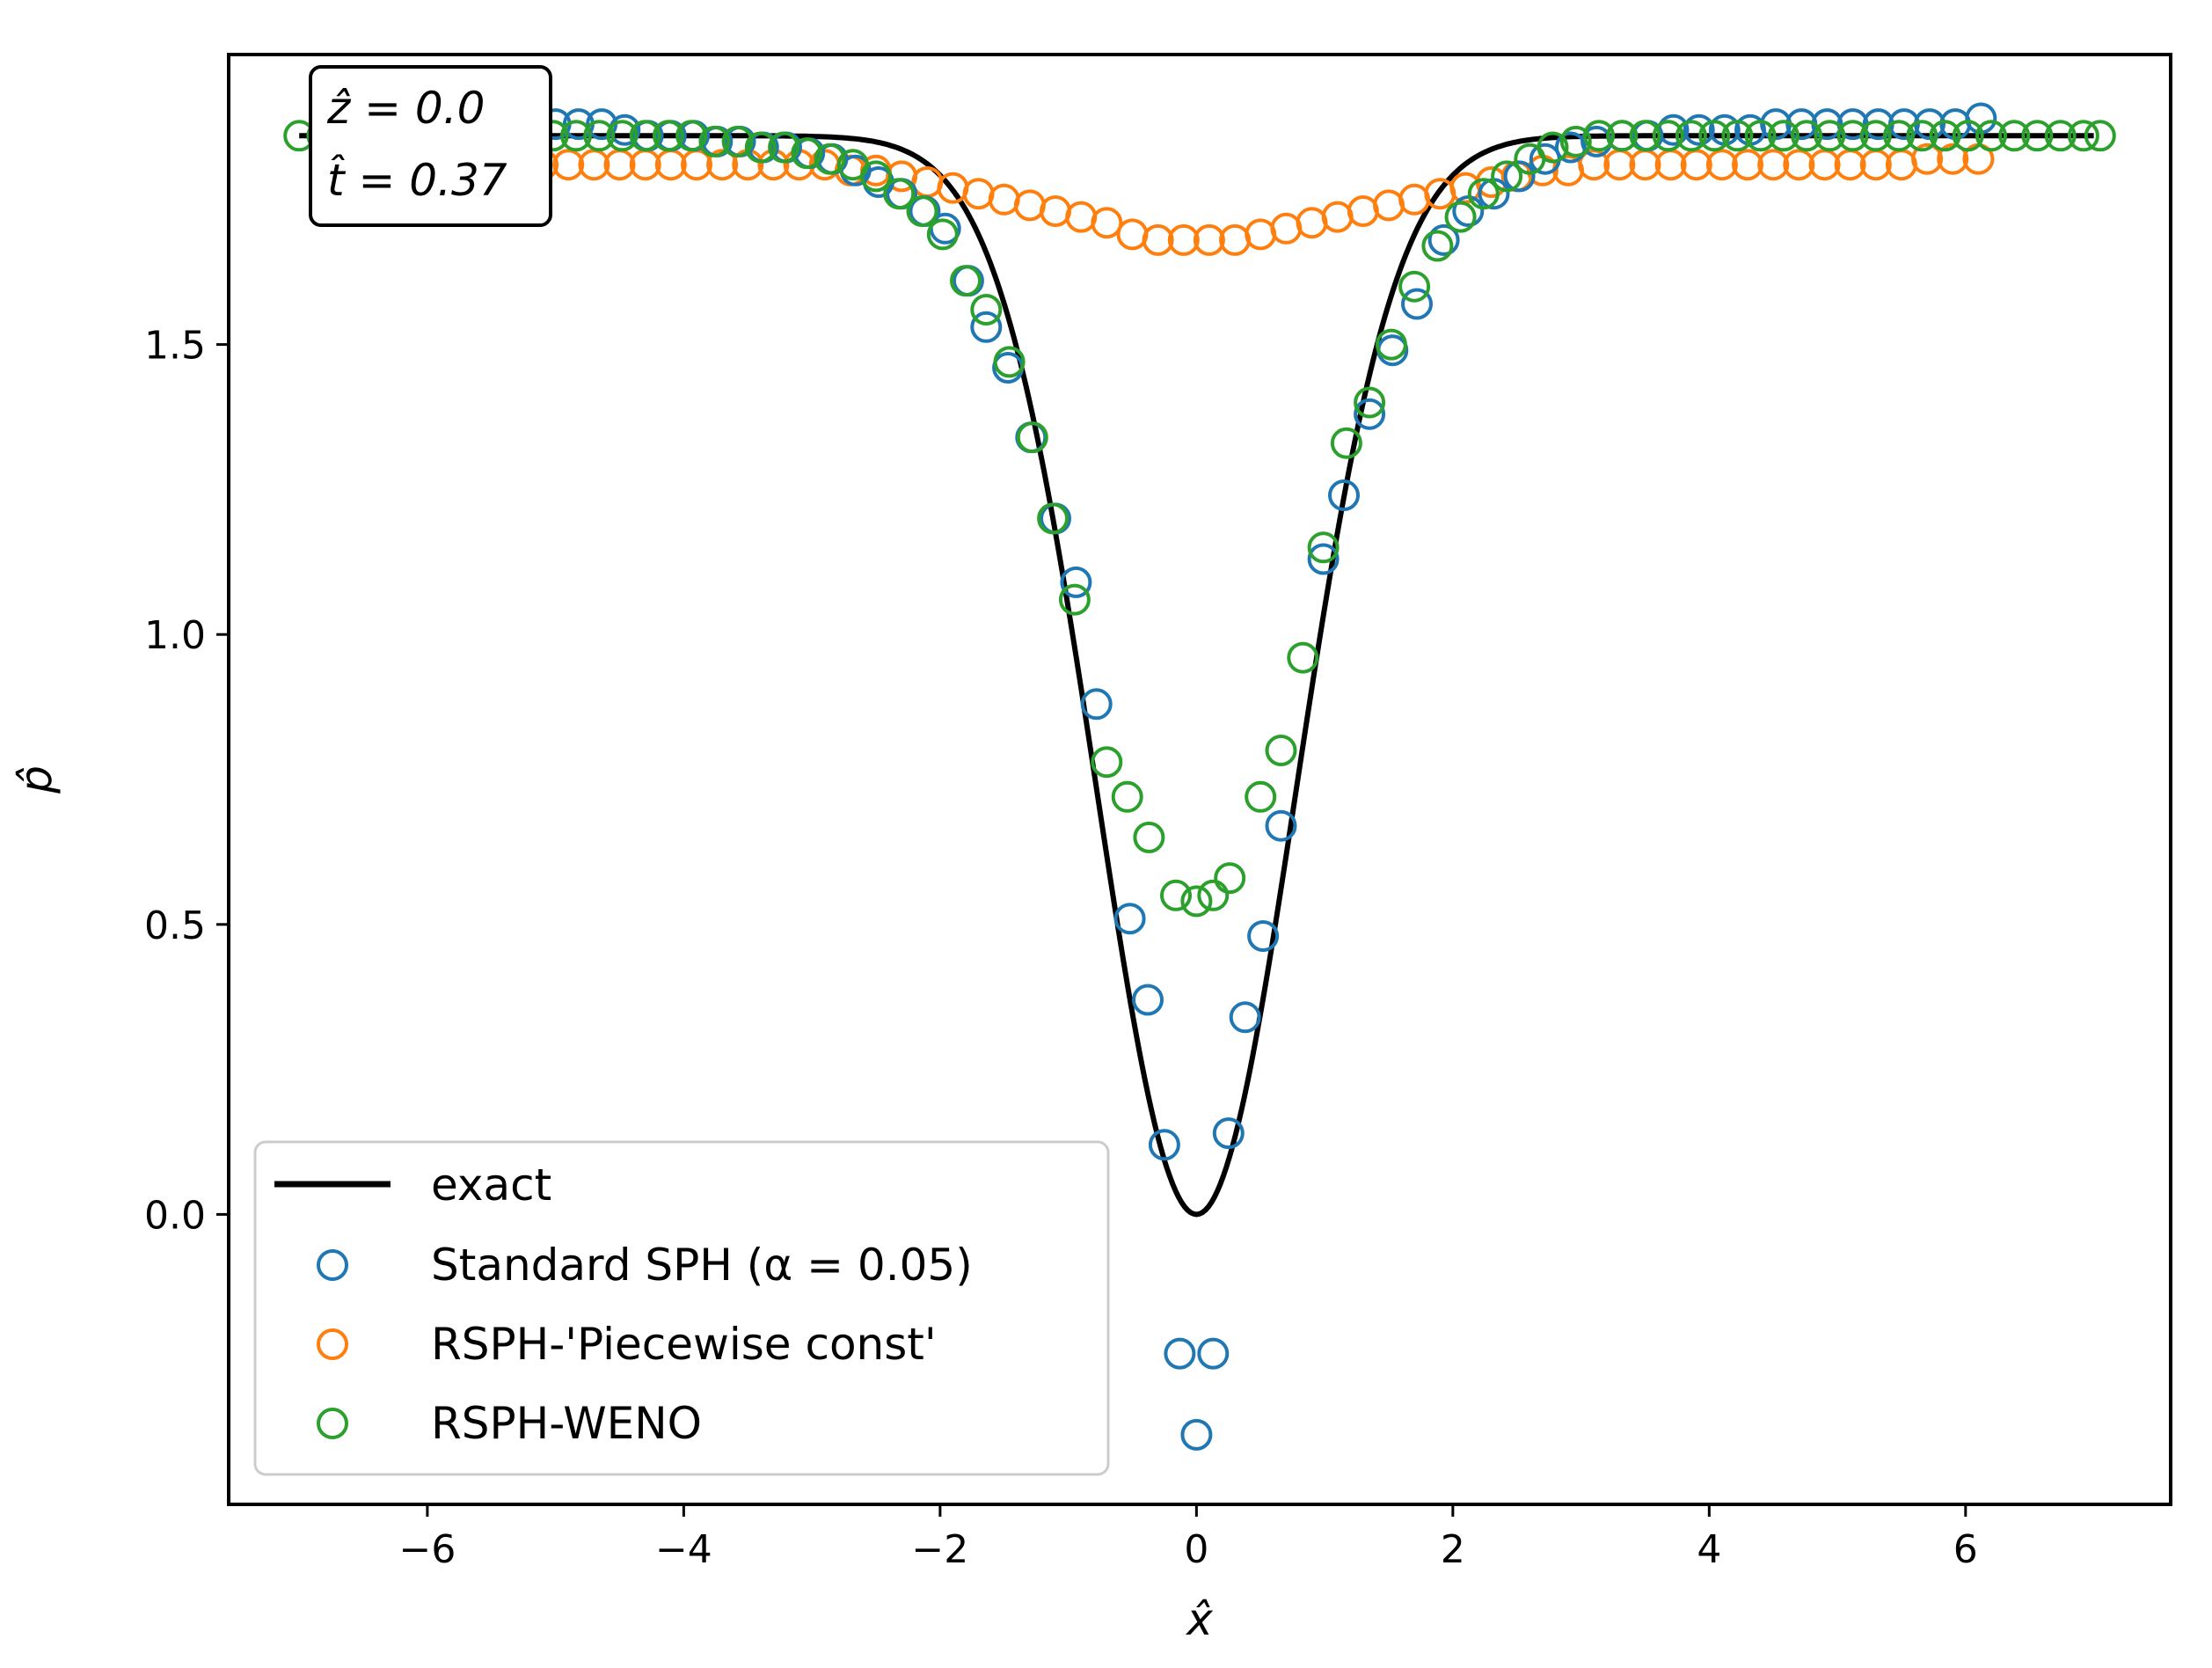 The height and width of the screenshot is (1668, 2212). Describe the element at coordinates (332, 1344) in the screenshot. I see `legend-rsph-piecewise-marker` at that location.